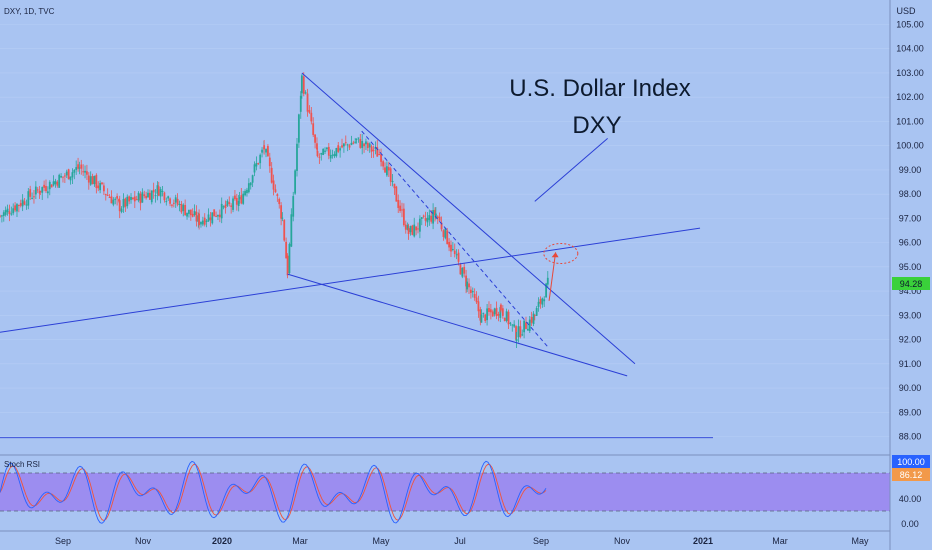 This screenshot has width=932, height=550. I want to click on stoch-band, so click(445, 492).